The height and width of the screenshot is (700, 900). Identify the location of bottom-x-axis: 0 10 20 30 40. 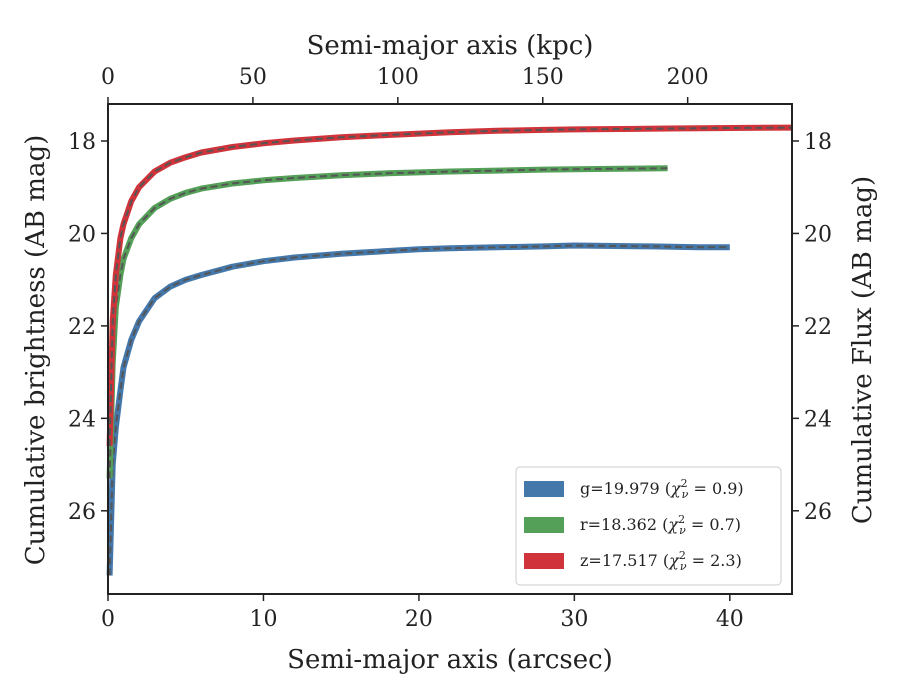
(422, 613).